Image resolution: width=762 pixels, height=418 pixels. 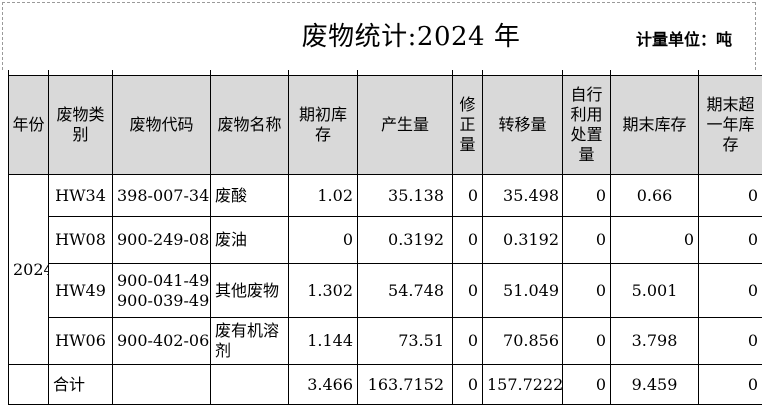 What do you see at coordinates (405, 195) in the screenshot?
I see `generated-cell: 35.138` at bounding box center [405, 195].